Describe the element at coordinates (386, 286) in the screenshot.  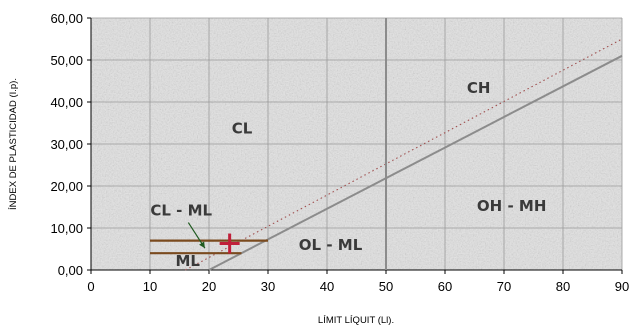
I see `x-tick-label: 50` at that location.